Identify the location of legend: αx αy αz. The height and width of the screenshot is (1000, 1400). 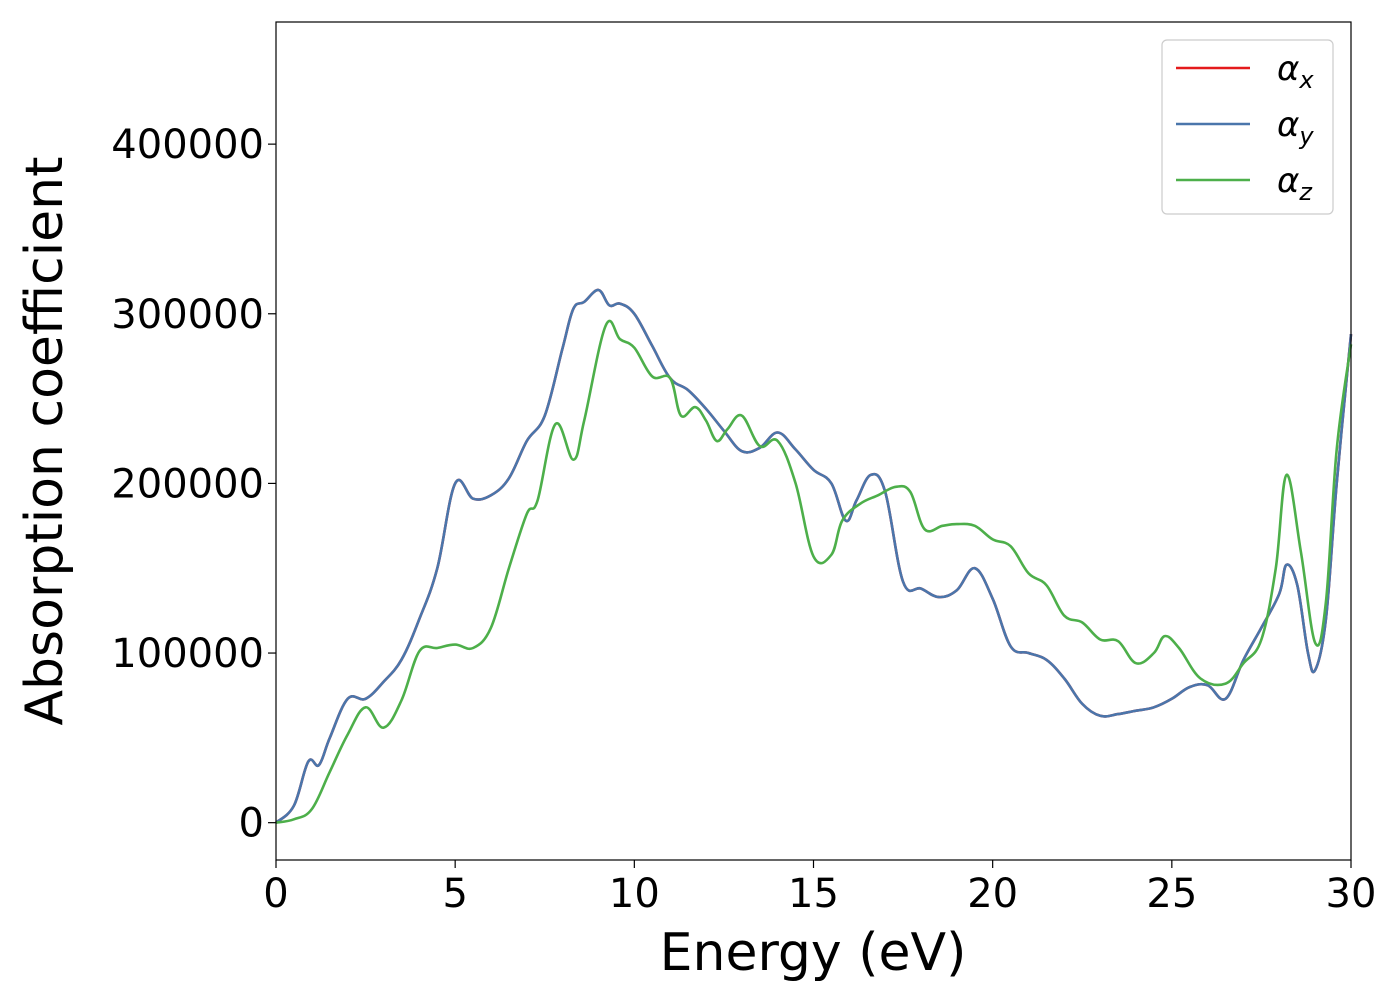
(1247, 127).